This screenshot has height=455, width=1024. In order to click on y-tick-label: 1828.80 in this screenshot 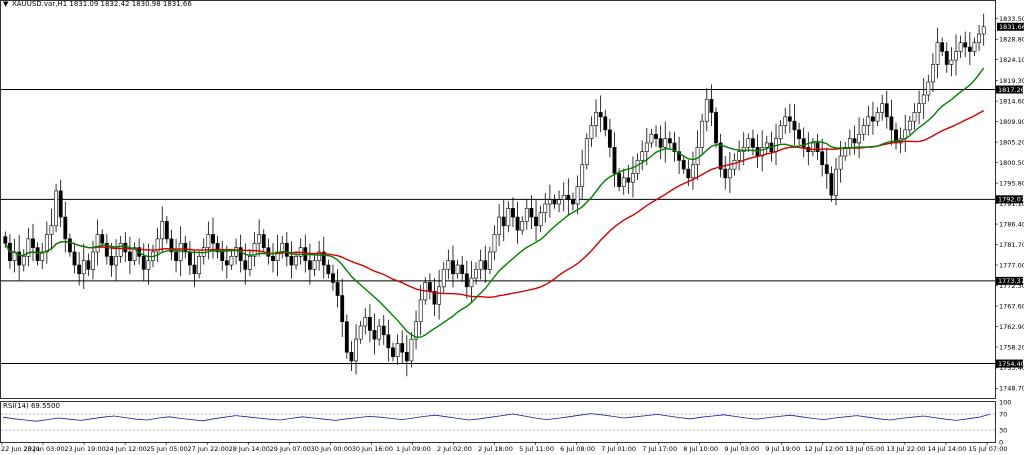, I will do `click(1011, 40)`.